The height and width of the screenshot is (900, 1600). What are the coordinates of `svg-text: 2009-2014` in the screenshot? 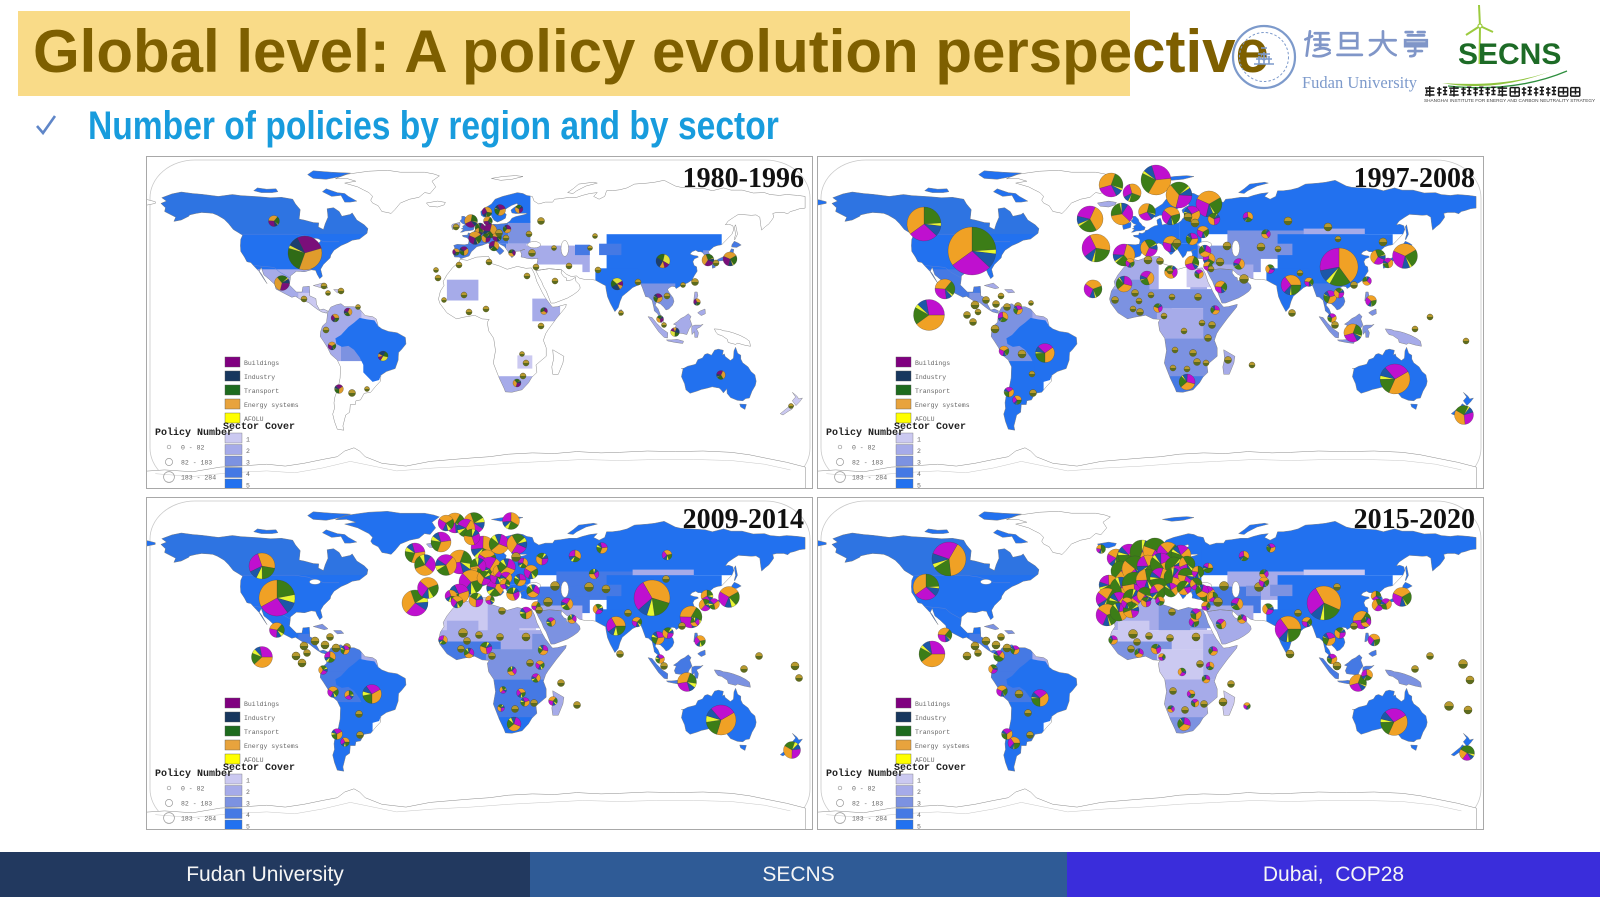 It's located at (743, 519).